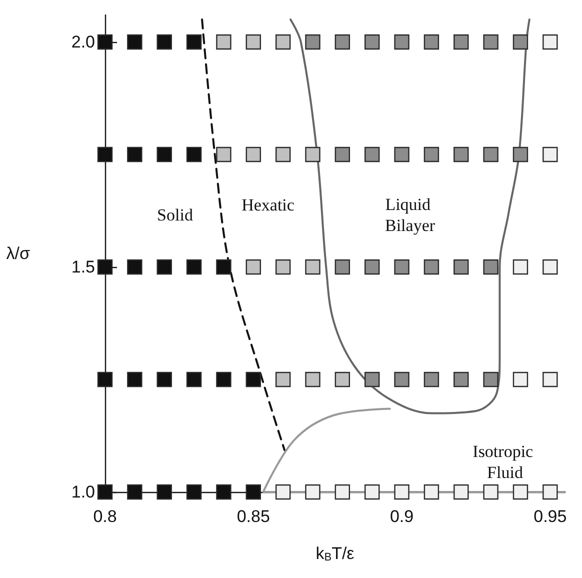  Describe the element at coordinates (268, 205) in the screenshot. I see `annotation: Hexatic` at that location.